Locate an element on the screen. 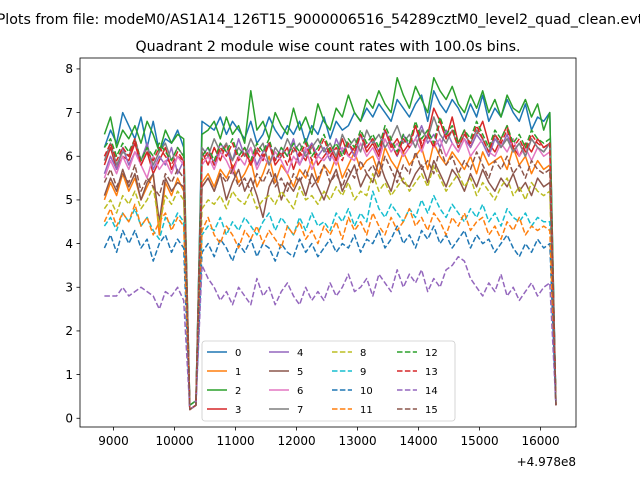 Image resolution: width=640 pixels, height=480 pixels. x-tick-label: 16000 is located at coordinates (541, 441).